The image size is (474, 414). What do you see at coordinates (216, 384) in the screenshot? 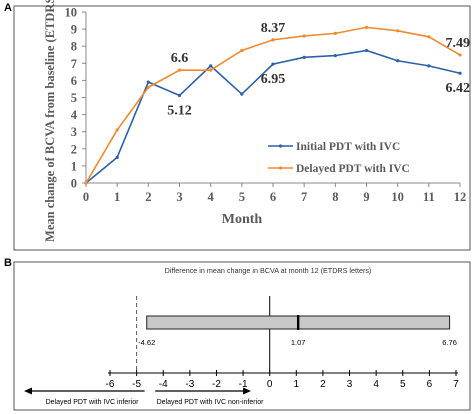
I see `interval-tick-label: -2` at bounding box center [216, 384].